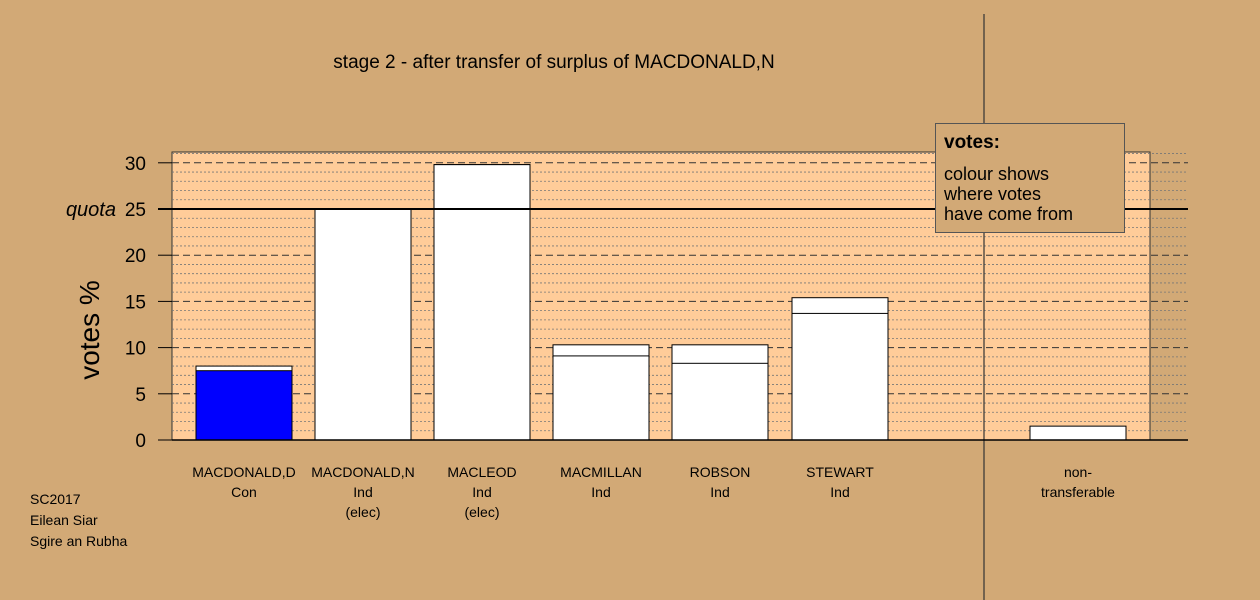 This screenshot has height=600, width=1260. What do you see at coordinates (720, 482) in the screenshot?
I see `category-label: ROBSON Ind` at bounding box center [720, 482].